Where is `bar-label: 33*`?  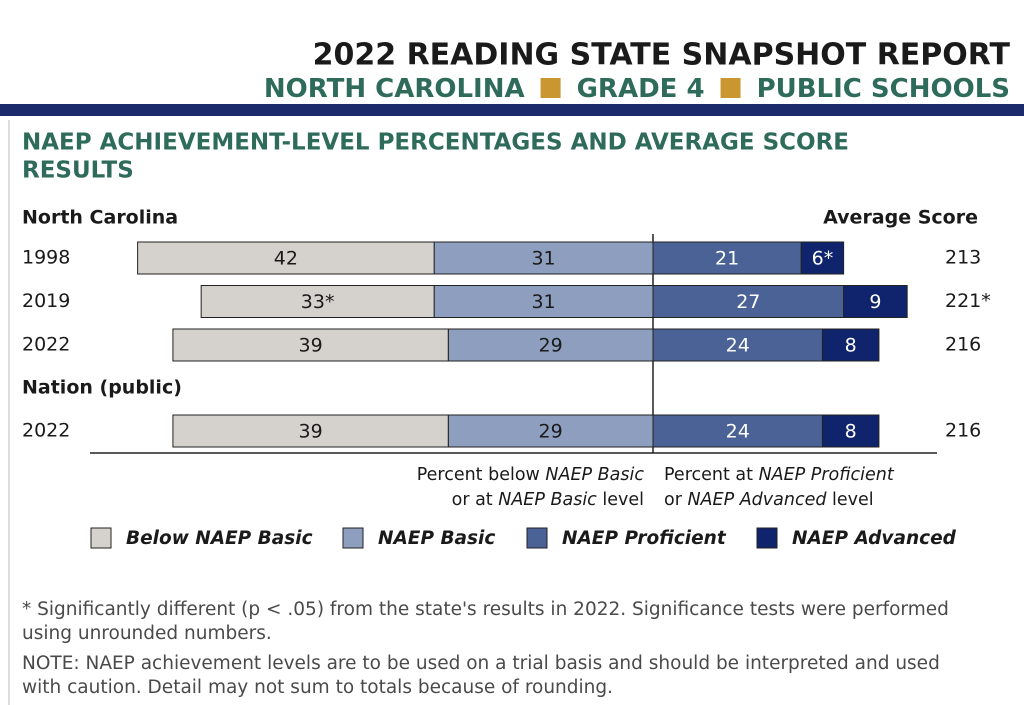 bar-label: 33* is located at coordinates (318, 302).